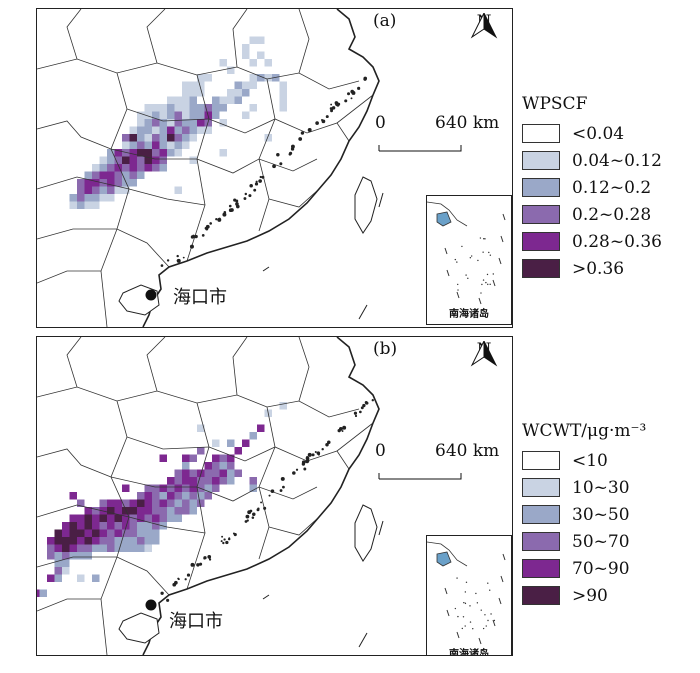 The height and width of the screenshot is (673, 700). Describe the element at coordinates (592, 268) in the screenshot. I see `legend-item: >0.36` at that location.